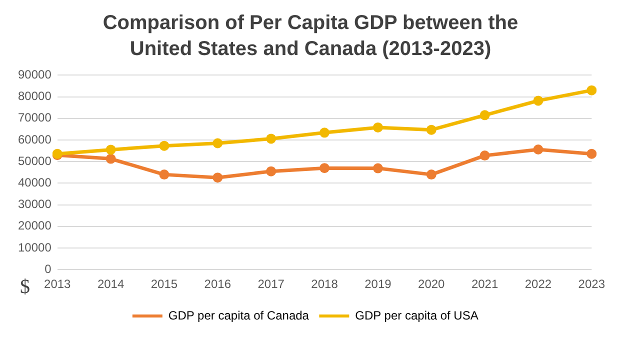 The width and height of the screenshot is (621, 344). What do you see at coordinates (311, 36) in the screenshot?
I see `chart-title: Comparison of Per Capita GDP between the United States and Canada (2013-2023)` at bounding box center [311, 36].